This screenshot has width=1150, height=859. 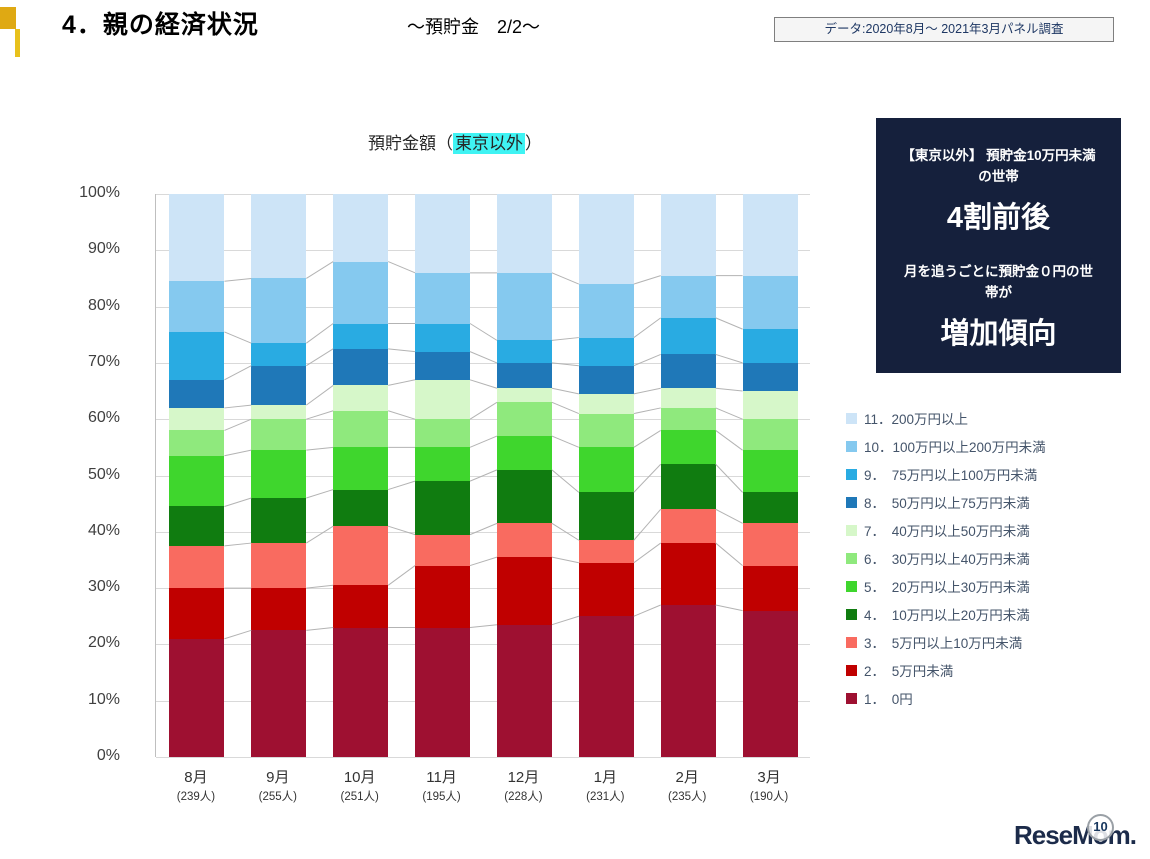 What do you see at coordinates (916, 419) in the screenshot?
I see `legend-label: 11．200万円以上` at bounding box center [916, 419].